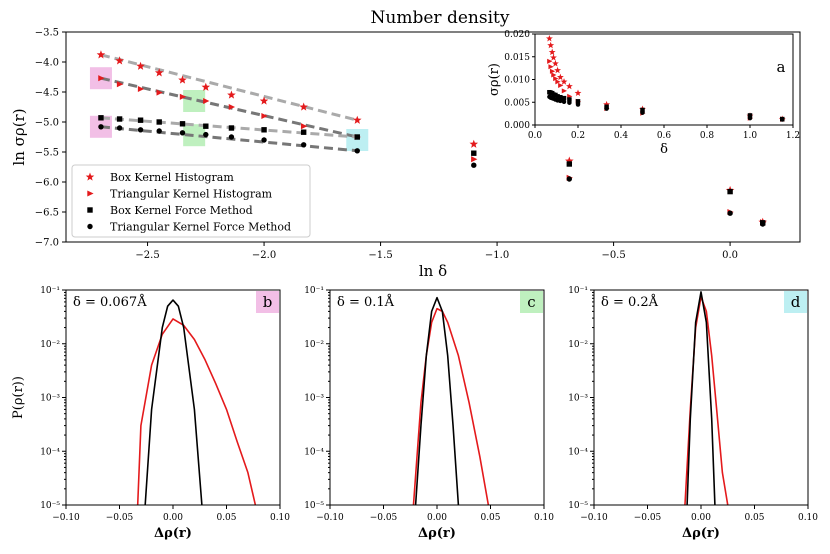 This screenshot has height=554, width=830. I want to click on x-tick-label: 1.0, so click(750, 136).